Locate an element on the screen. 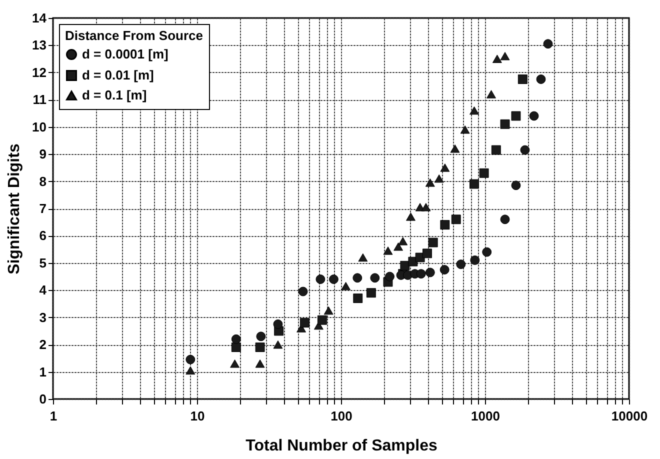 The width and height of the screenshot is (660, 459). x-tick-label: 10000 is located at coordinates (629, 416).